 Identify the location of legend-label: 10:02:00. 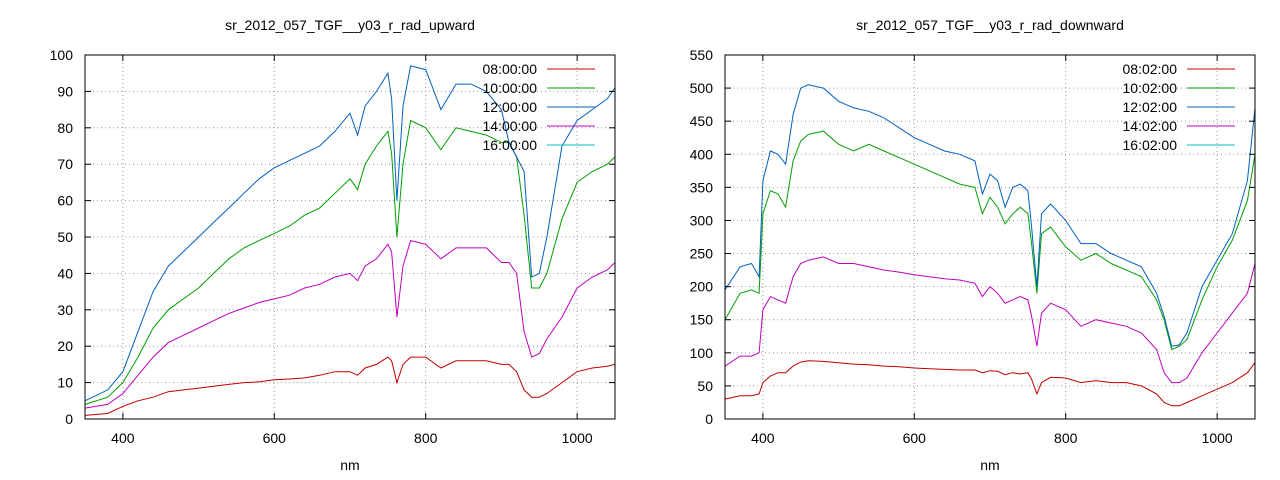
(1150, 88).